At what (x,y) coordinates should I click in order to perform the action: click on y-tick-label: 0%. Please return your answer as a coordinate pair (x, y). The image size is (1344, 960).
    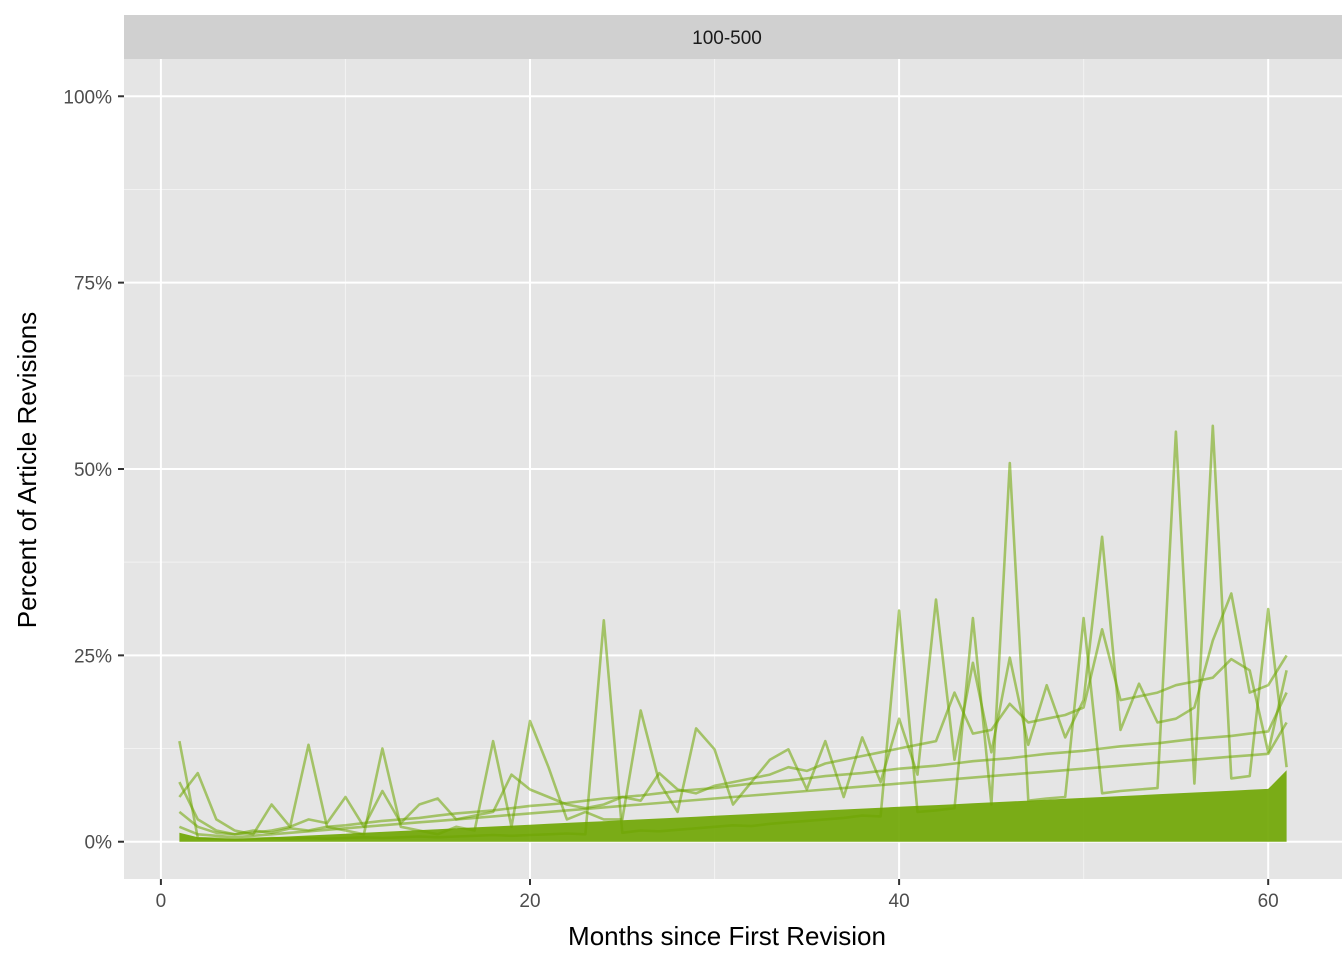
    Looking at the image, I should click on (99, 843).